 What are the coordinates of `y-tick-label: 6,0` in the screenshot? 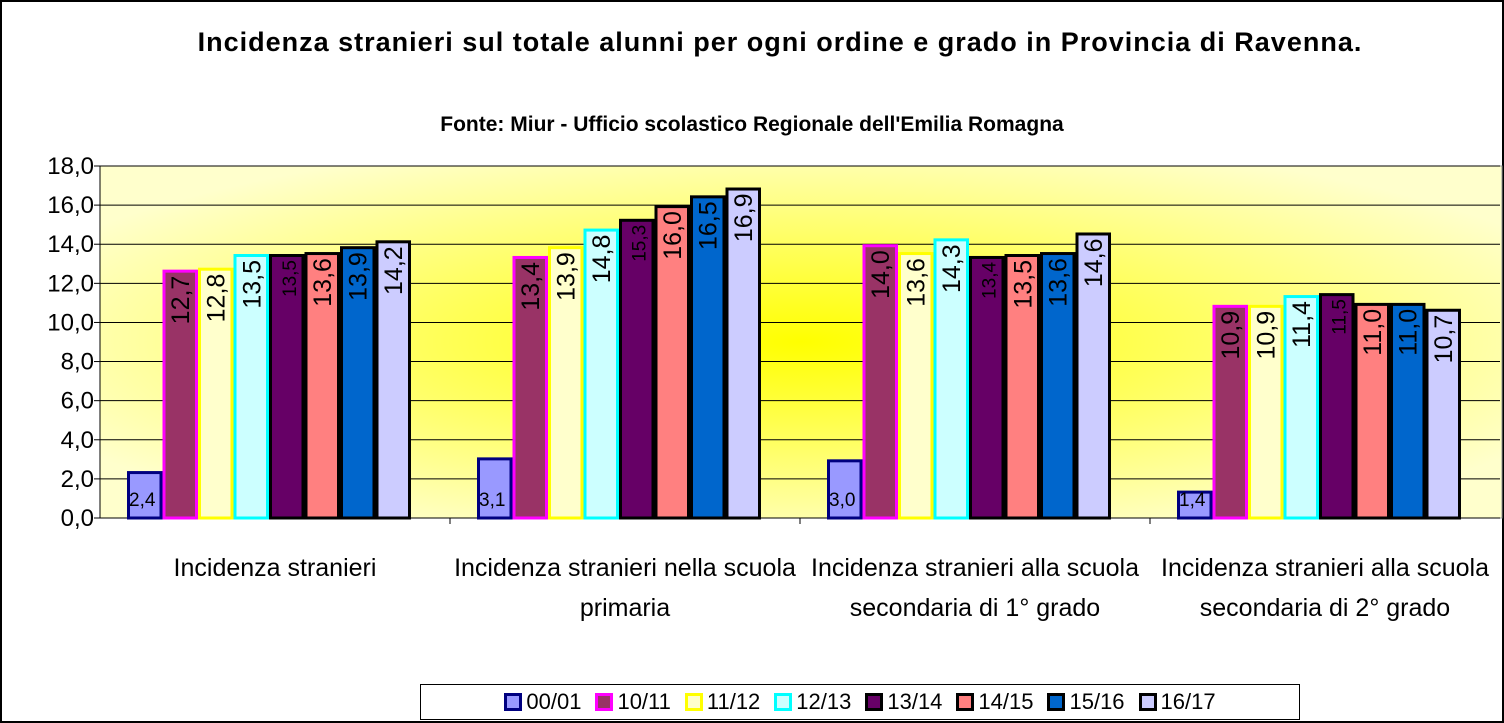 It's located at (77, 401).